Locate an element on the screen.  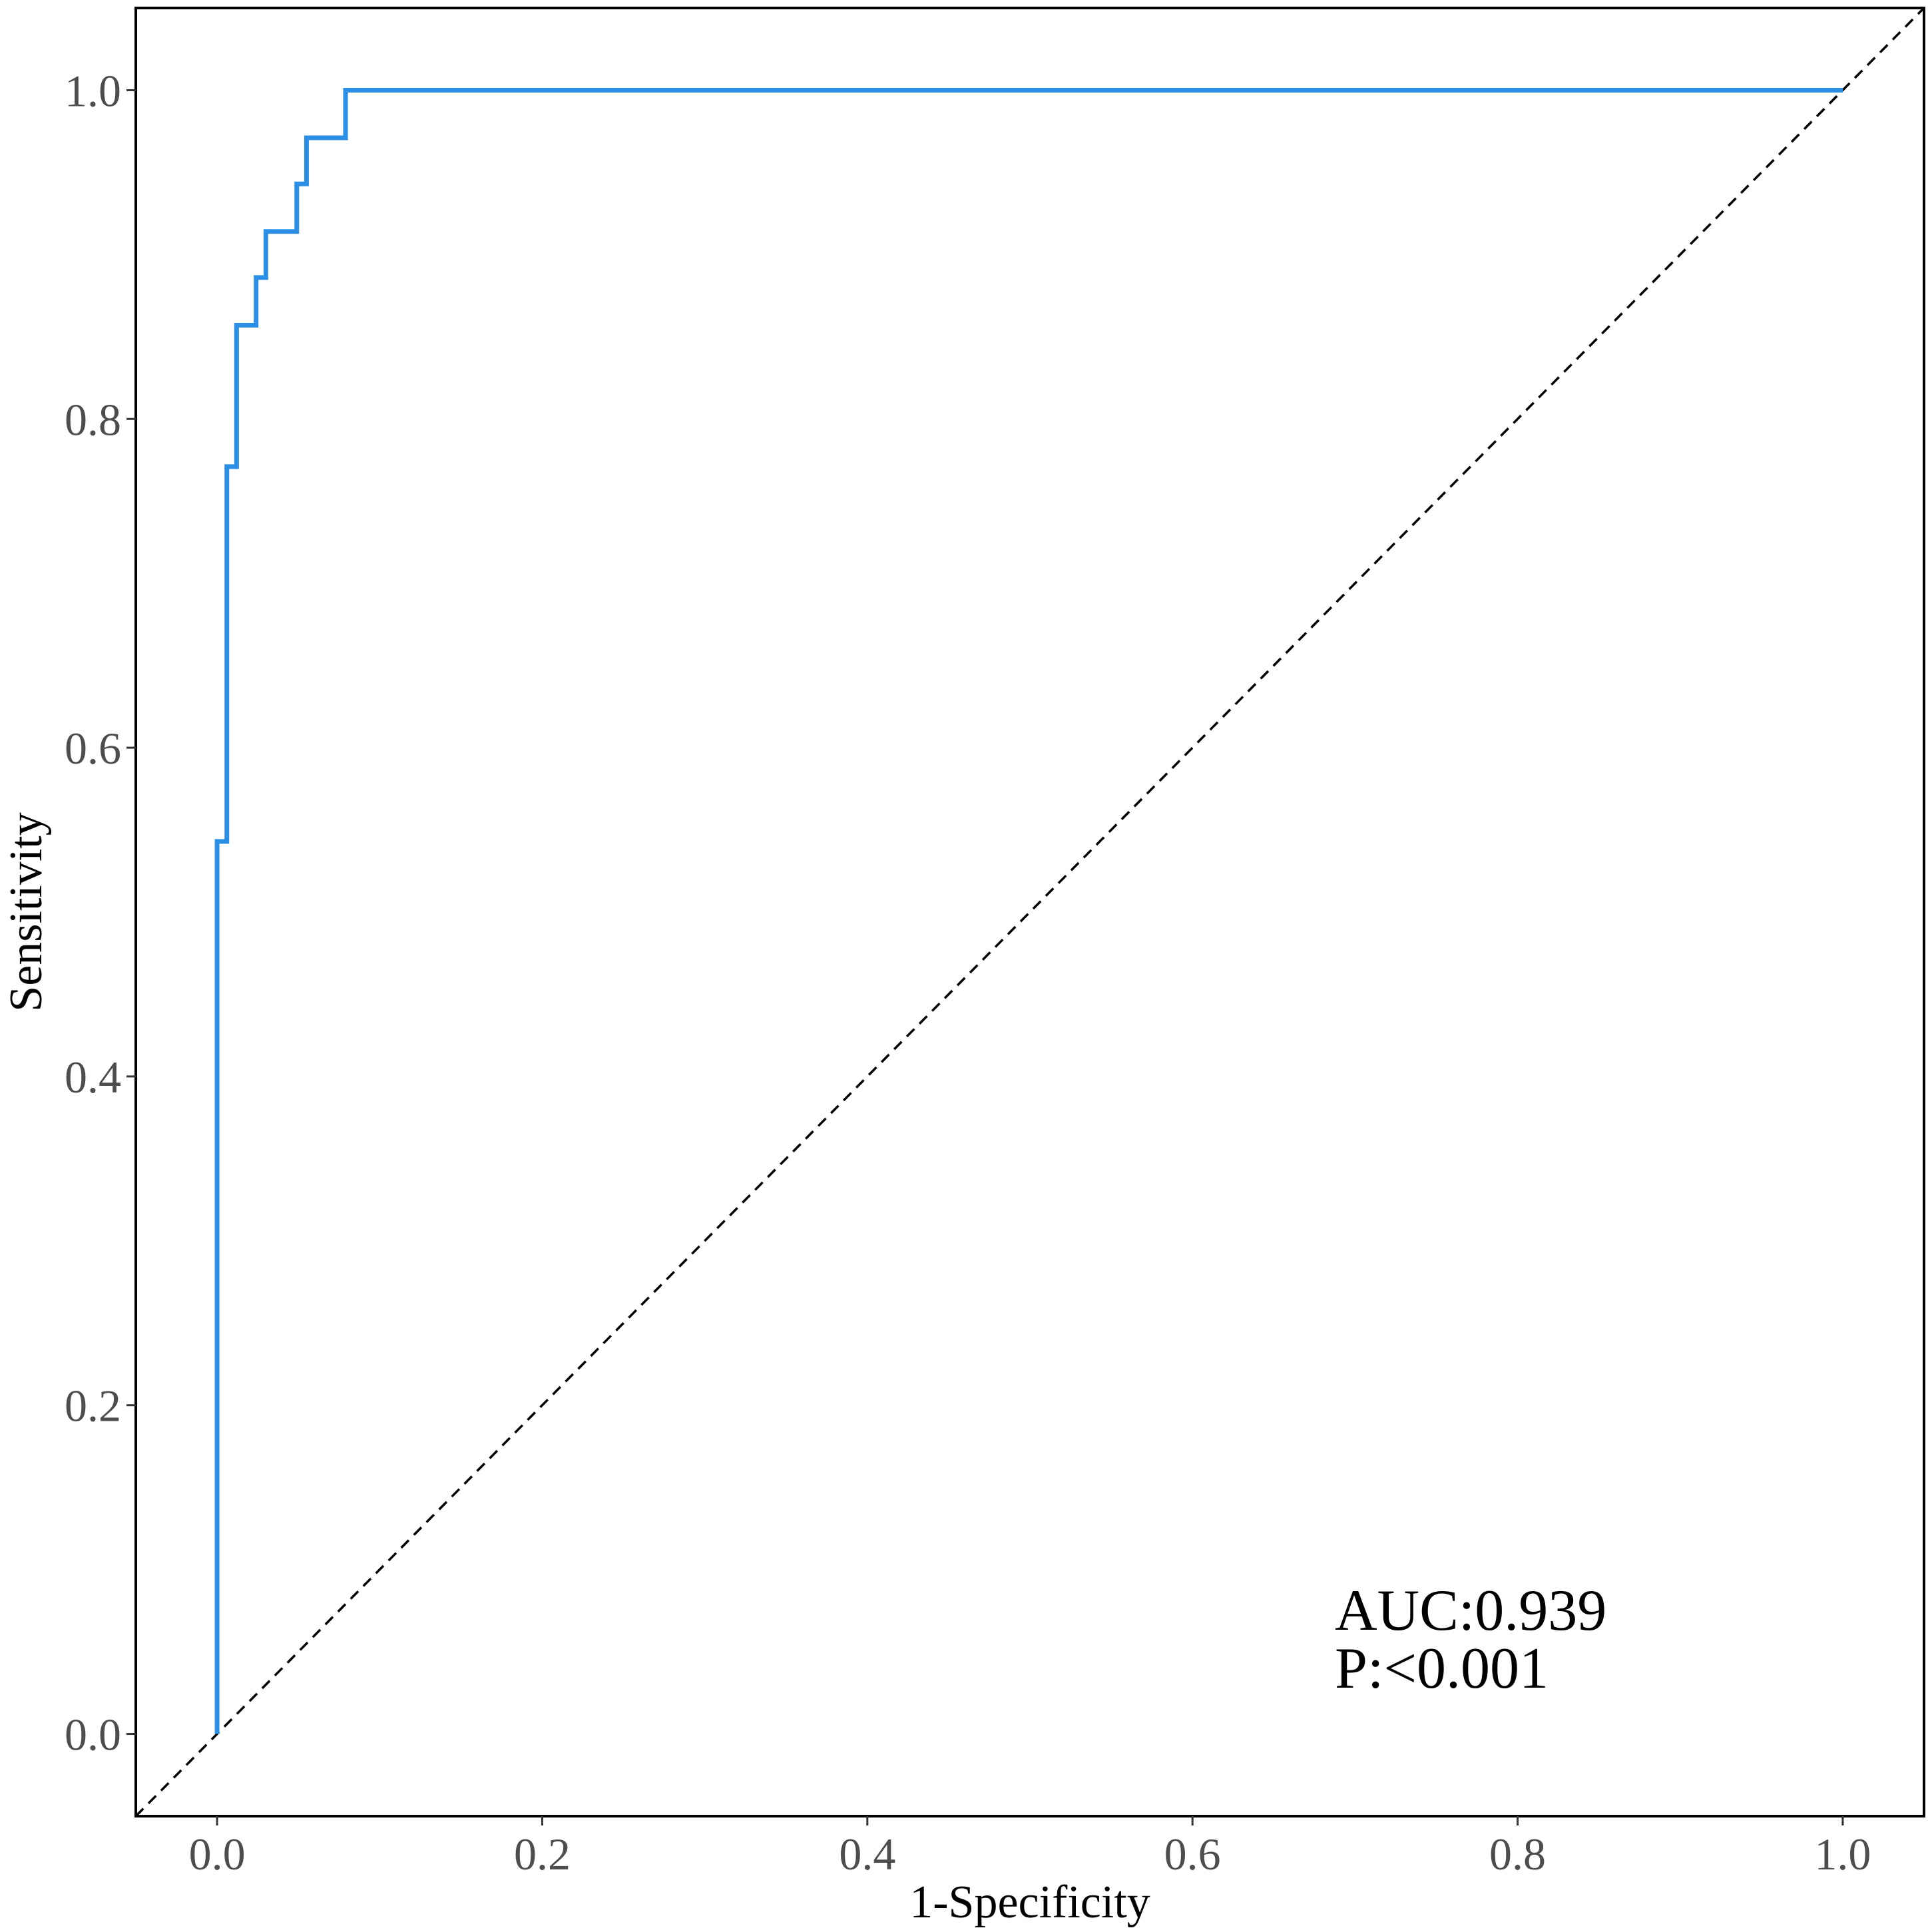
y-tick-label: 0.6 is located at coordinates (93, 749).